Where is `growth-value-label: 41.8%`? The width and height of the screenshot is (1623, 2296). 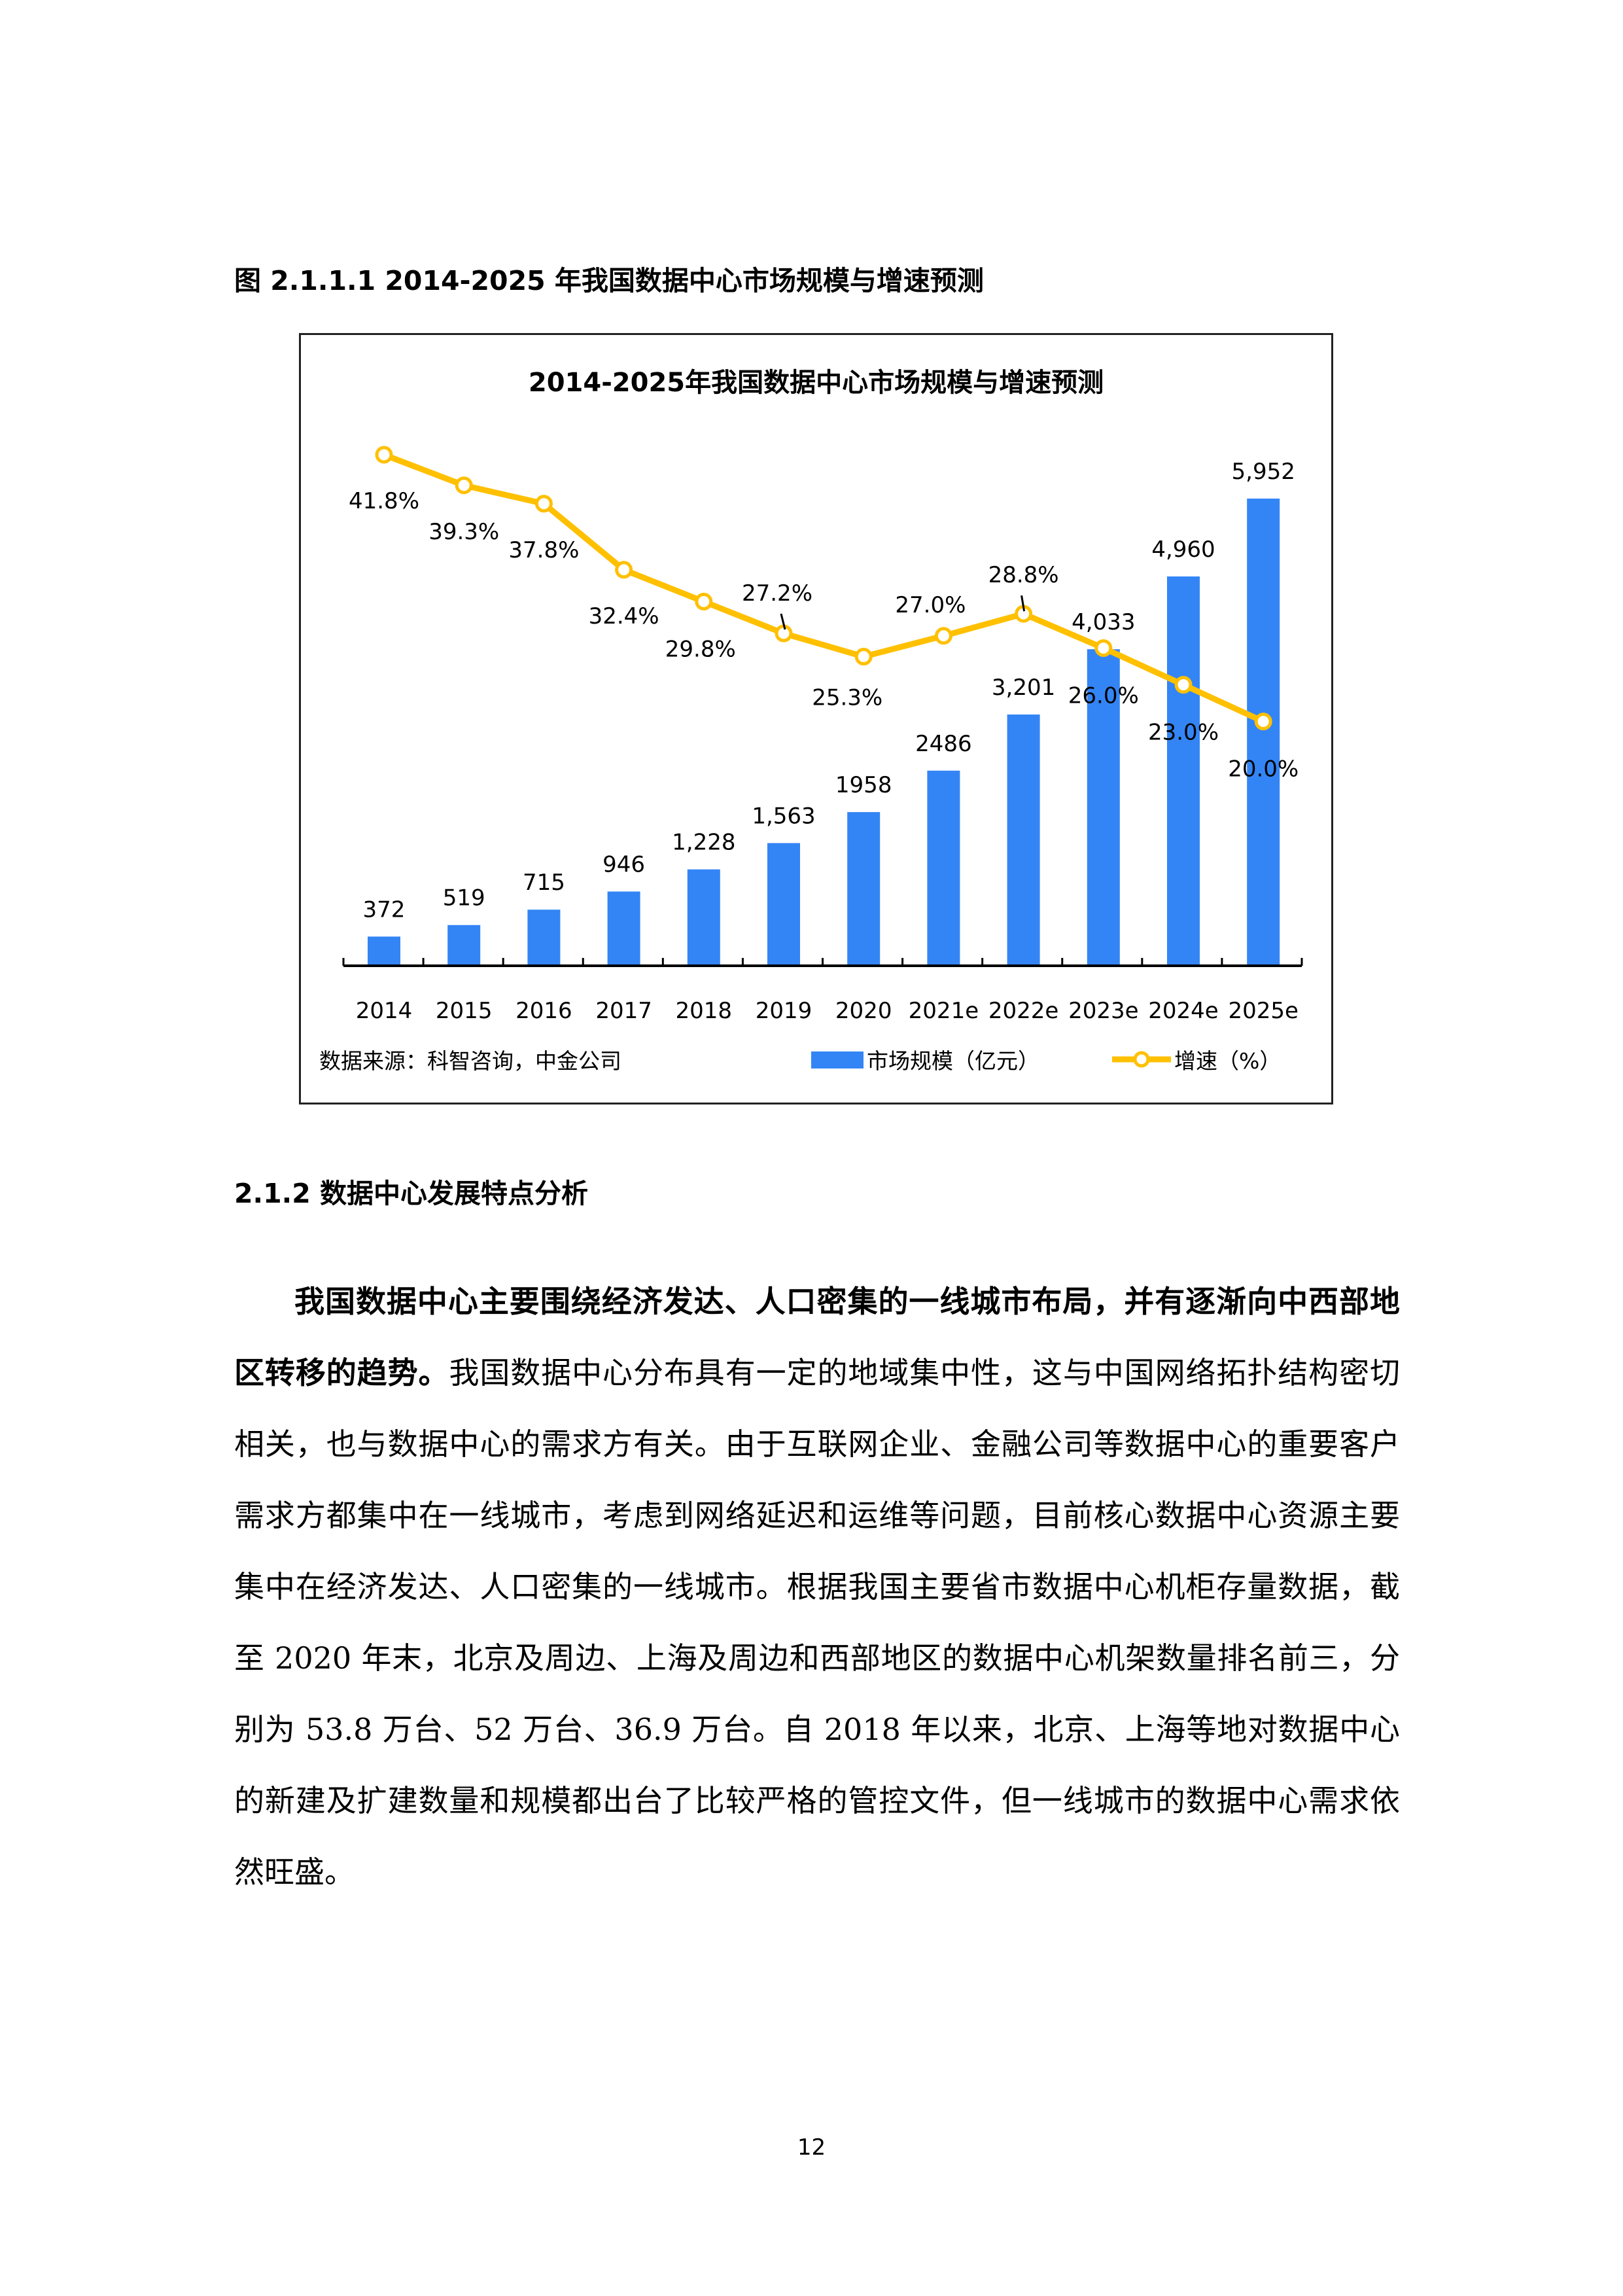 growth-value-label: 41.8% is located at coordinates (384, 501).